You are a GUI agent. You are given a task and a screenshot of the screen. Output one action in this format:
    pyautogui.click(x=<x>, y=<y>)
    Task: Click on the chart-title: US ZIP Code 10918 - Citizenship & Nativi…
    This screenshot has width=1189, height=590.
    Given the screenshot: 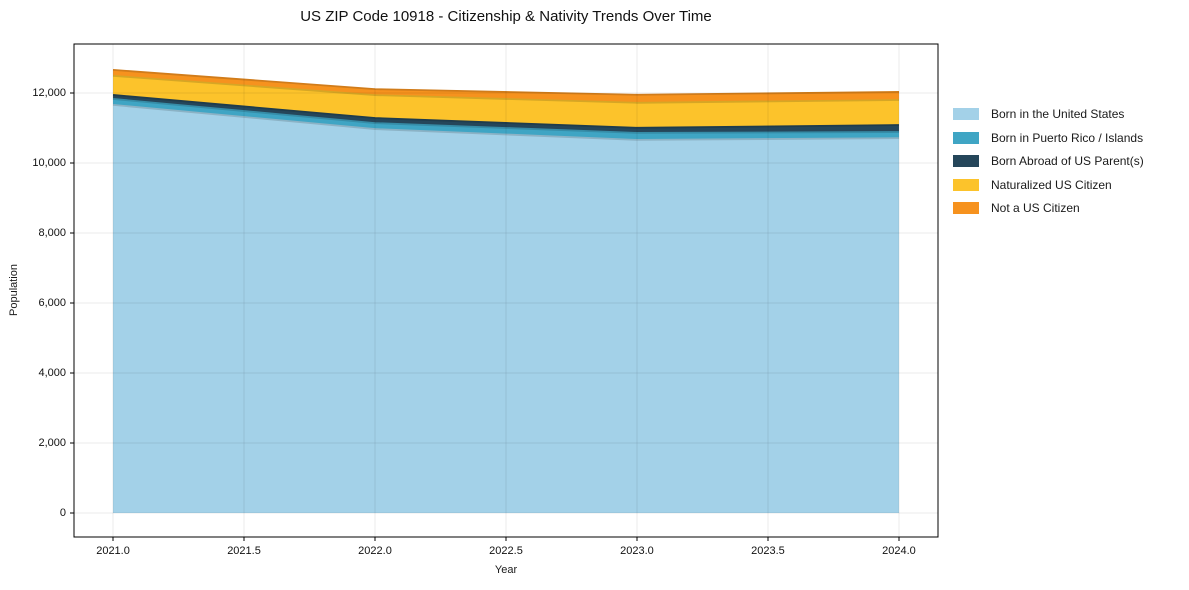 What is the action you would take?
    pyautogui.click(x=506, y=16)
    